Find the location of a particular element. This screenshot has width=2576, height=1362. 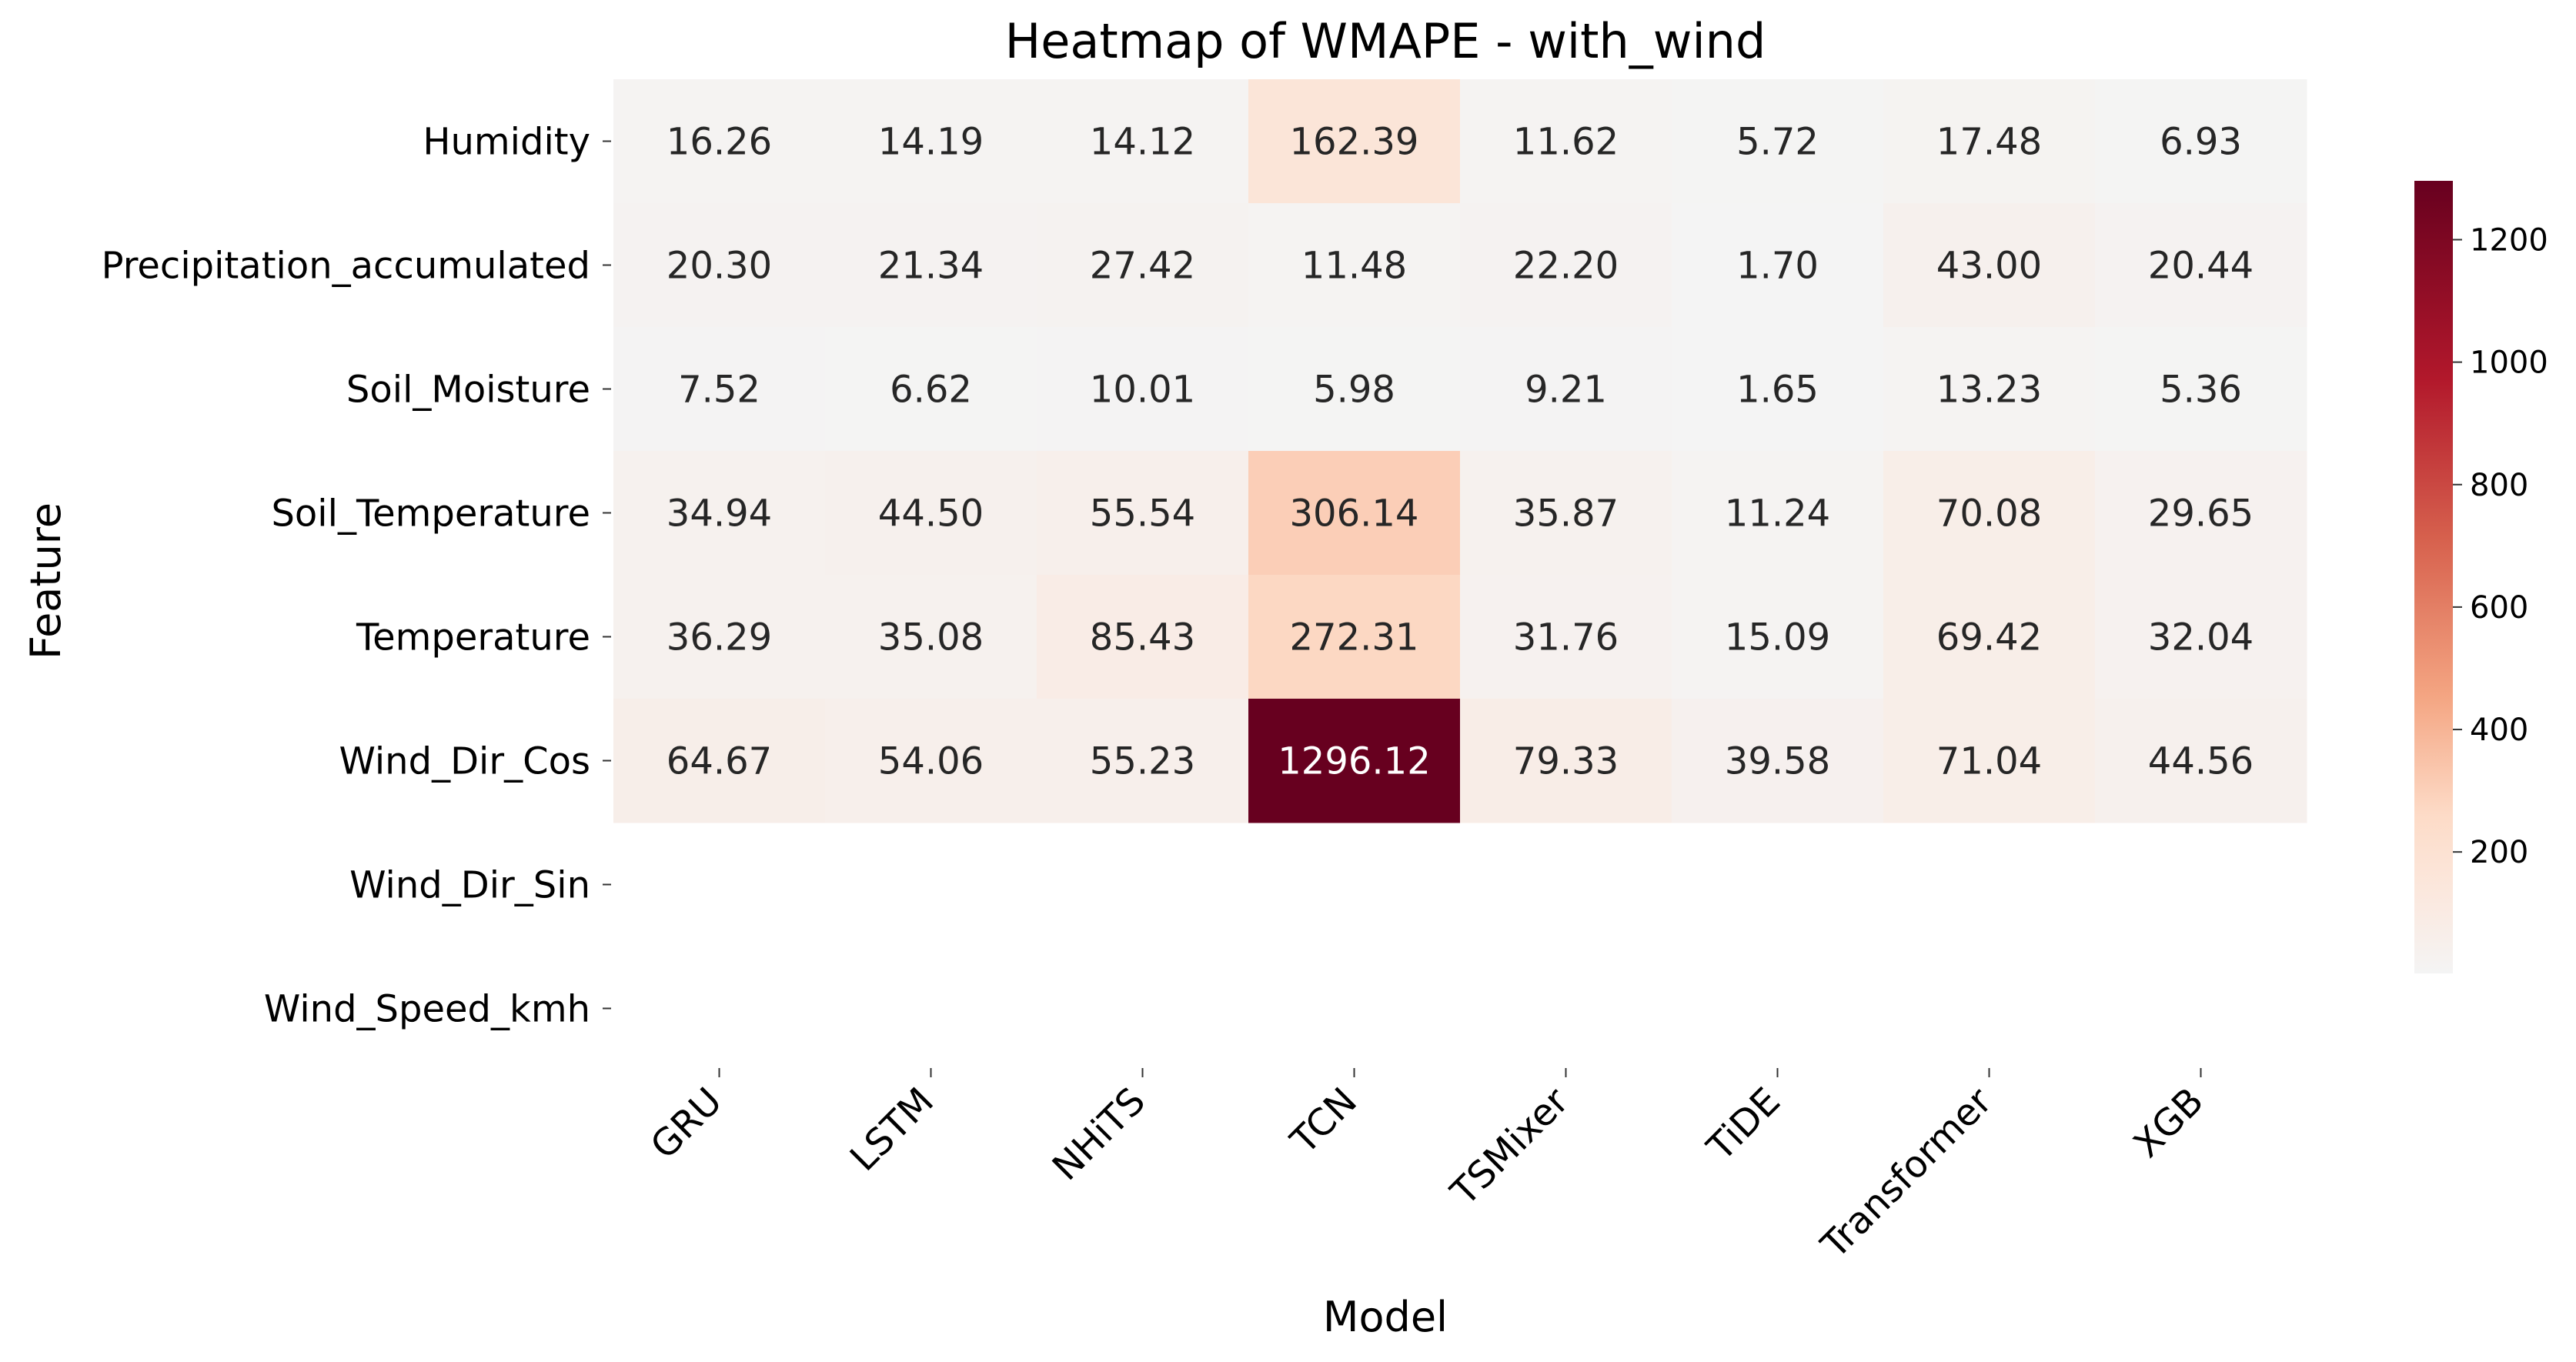

cell-value-label: 36.29 is located at coordinates (719, 637).